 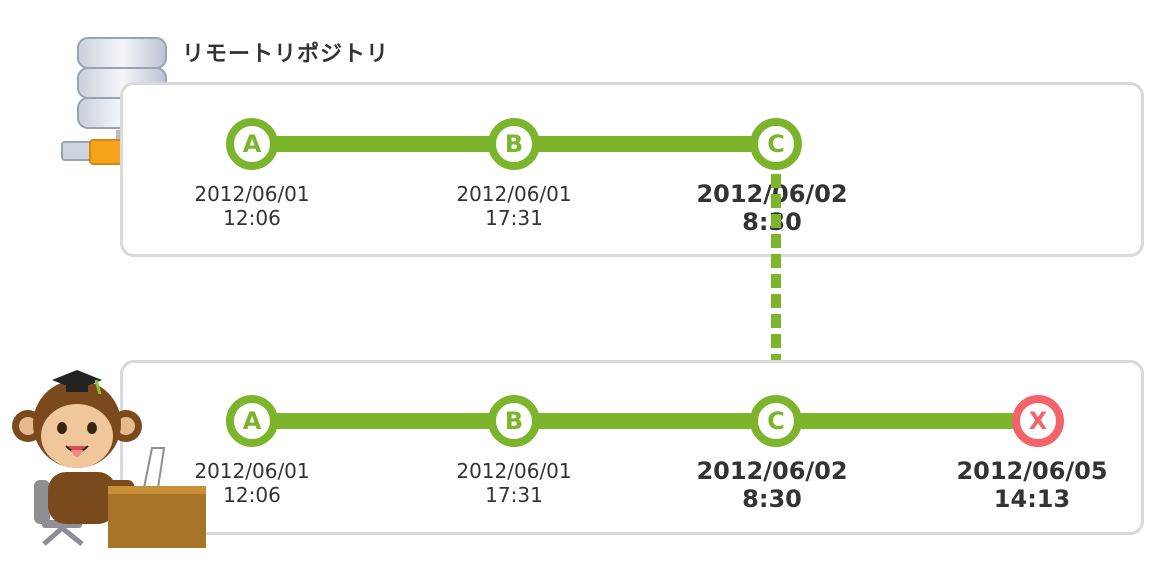 I want to click on local-commit-c-timestamp: 2012/06/02 8:30, so click(x=772, y=485).